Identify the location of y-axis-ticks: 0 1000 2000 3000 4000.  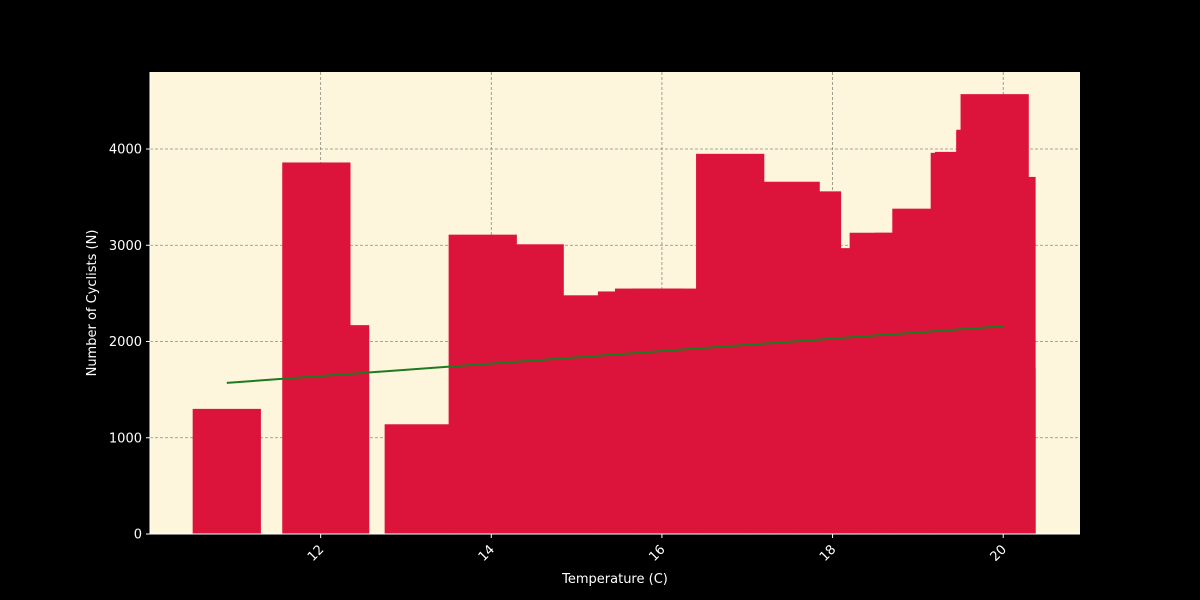
(129, 343).